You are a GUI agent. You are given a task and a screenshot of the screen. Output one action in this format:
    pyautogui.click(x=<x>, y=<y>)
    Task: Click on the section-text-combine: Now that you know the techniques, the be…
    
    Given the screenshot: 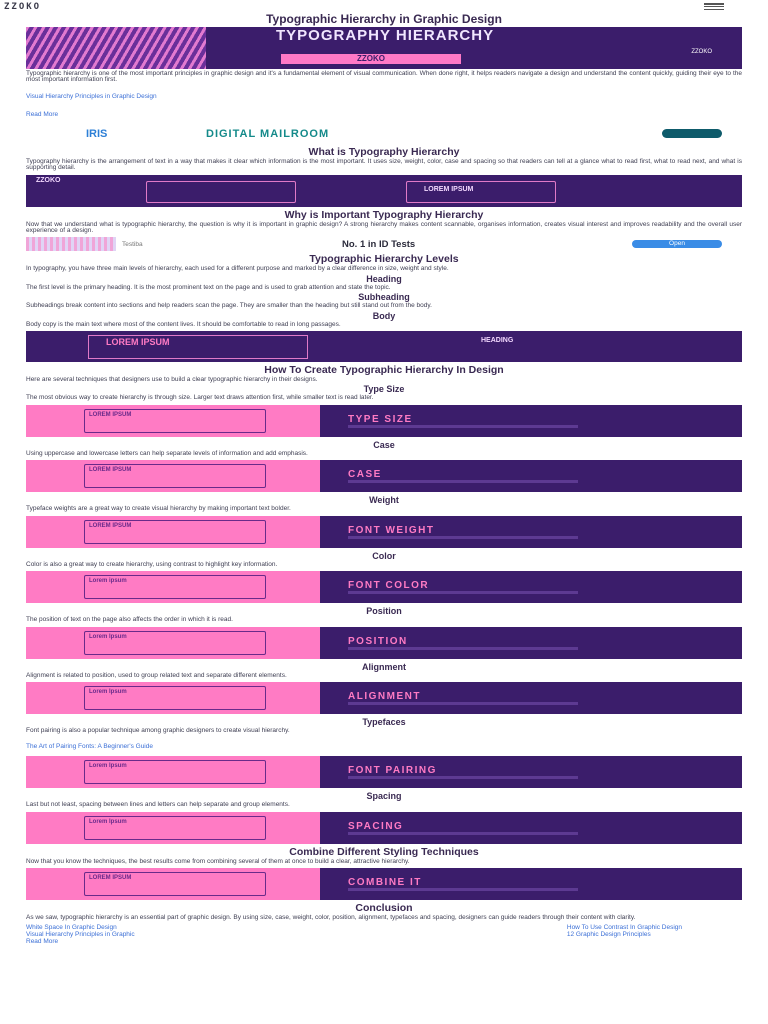 What is the action you would take?
    pyautogui.click(x=218, y=861)
    